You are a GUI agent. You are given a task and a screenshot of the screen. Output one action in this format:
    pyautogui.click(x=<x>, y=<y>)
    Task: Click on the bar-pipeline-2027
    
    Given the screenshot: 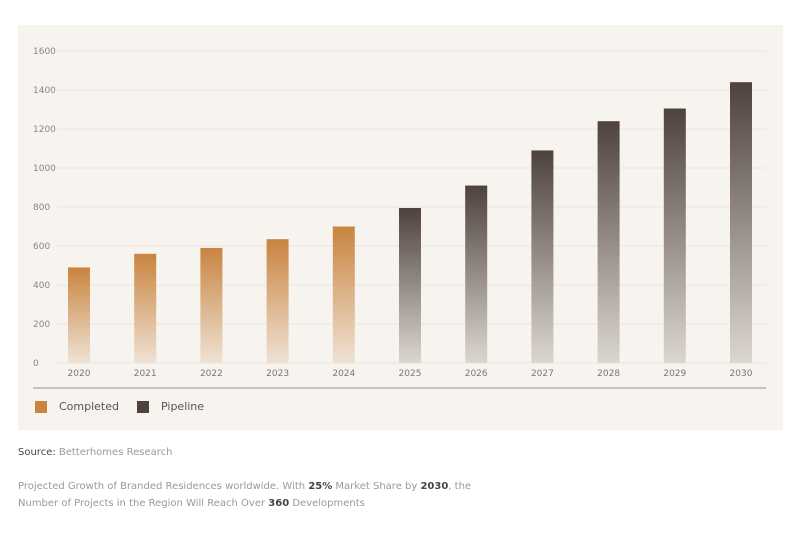 What is the action you would take?
    pyautogui.click(x=542, y=256)
    